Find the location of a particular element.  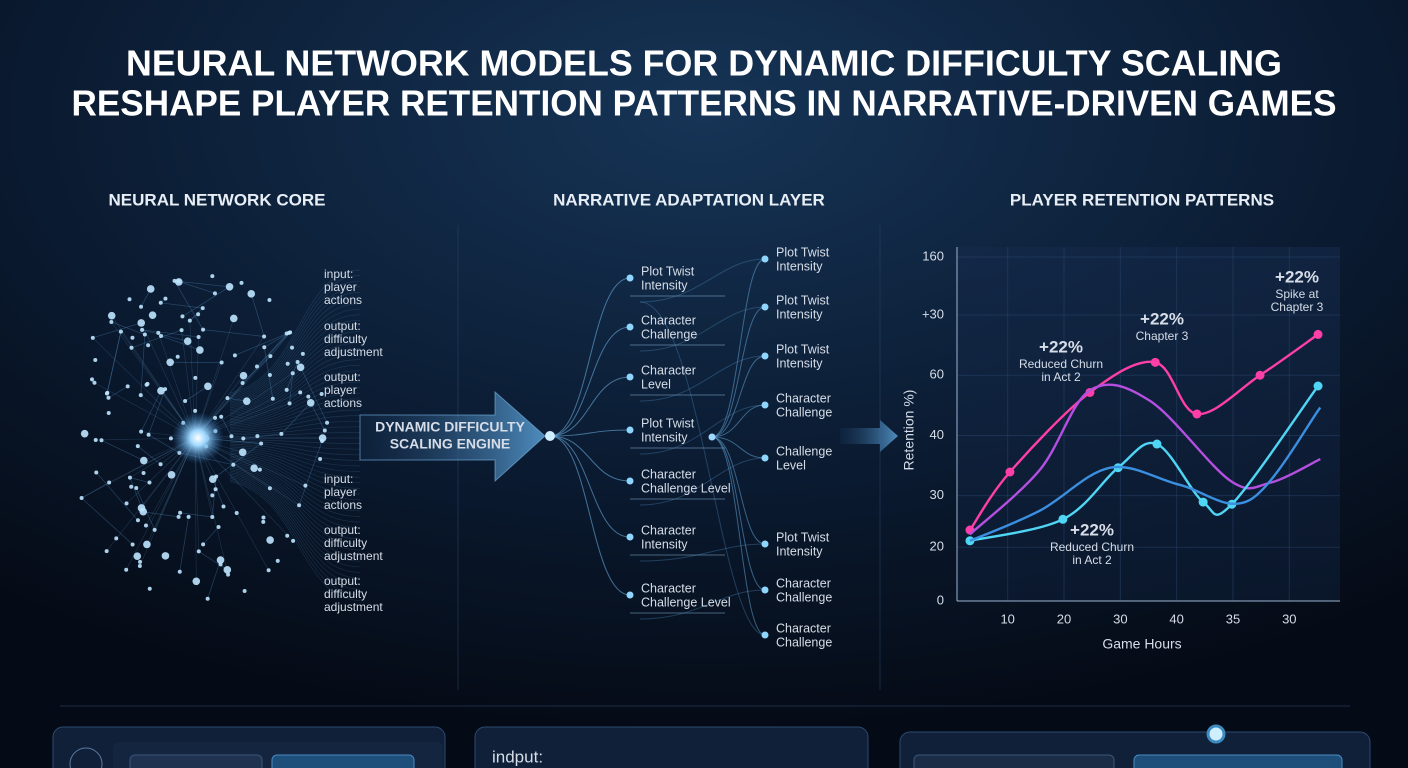

narrative-label: Challenge Level is located at coordinates (686, 602).